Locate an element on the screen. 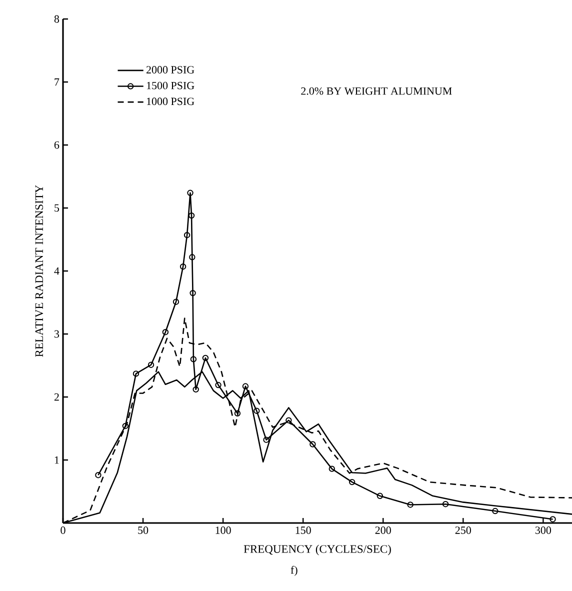 The height and width of the screenshot is (591, 572). y-tick-label: 8 is located at coordinates (57, 19).